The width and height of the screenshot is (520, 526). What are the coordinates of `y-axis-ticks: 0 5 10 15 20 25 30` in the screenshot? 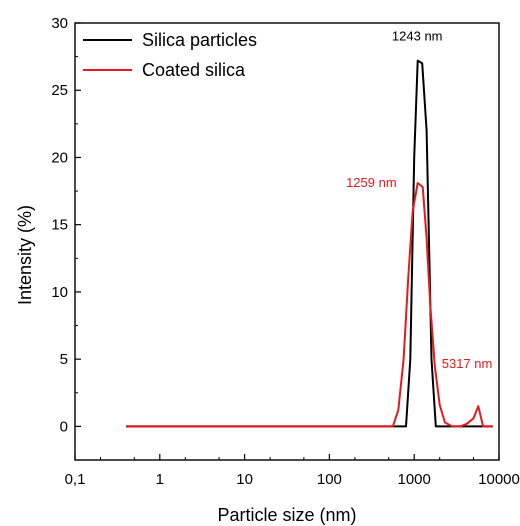 It's located at (66, 225).